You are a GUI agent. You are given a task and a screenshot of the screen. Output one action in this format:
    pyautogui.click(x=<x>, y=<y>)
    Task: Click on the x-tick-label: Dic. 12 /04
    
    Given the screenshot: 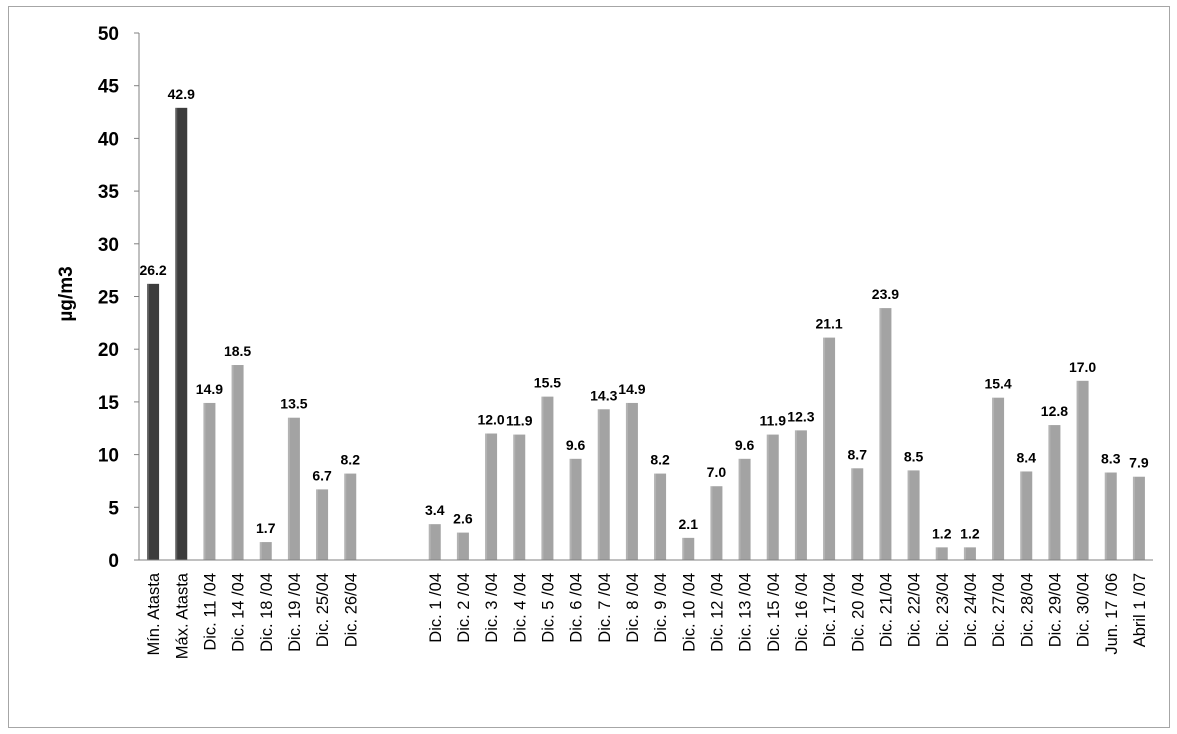 What is the action you would take?
    pyautogui.click(x=717, y=612)
    